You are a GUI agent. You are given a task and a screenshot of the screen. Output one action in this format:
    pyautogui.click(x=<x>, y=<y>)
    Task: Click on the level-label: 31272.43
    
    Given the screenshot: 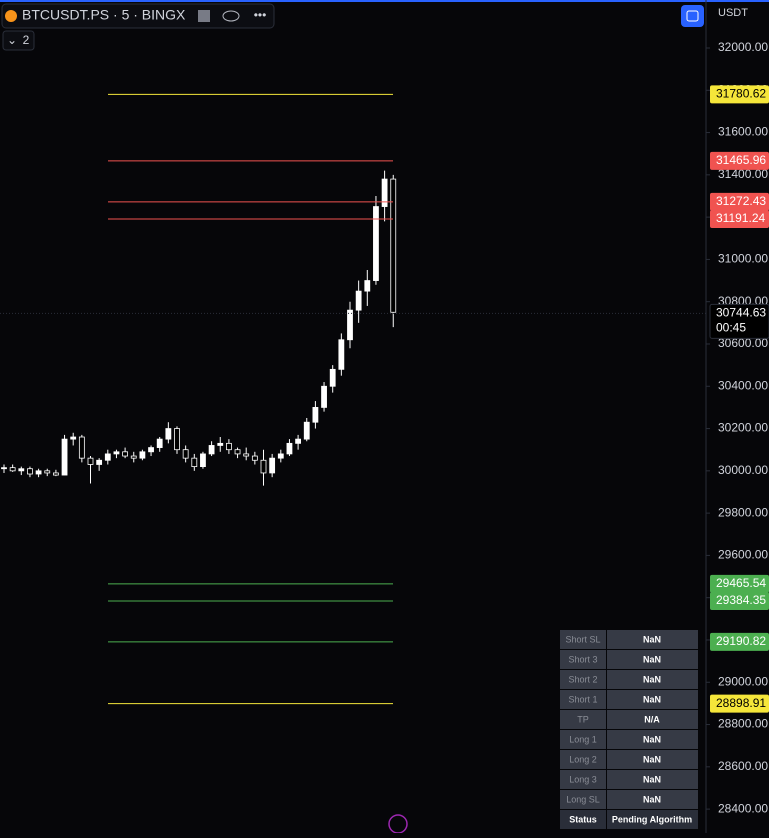 What is the action you would take?
    pyautogui.click(x=741, y=201)
    